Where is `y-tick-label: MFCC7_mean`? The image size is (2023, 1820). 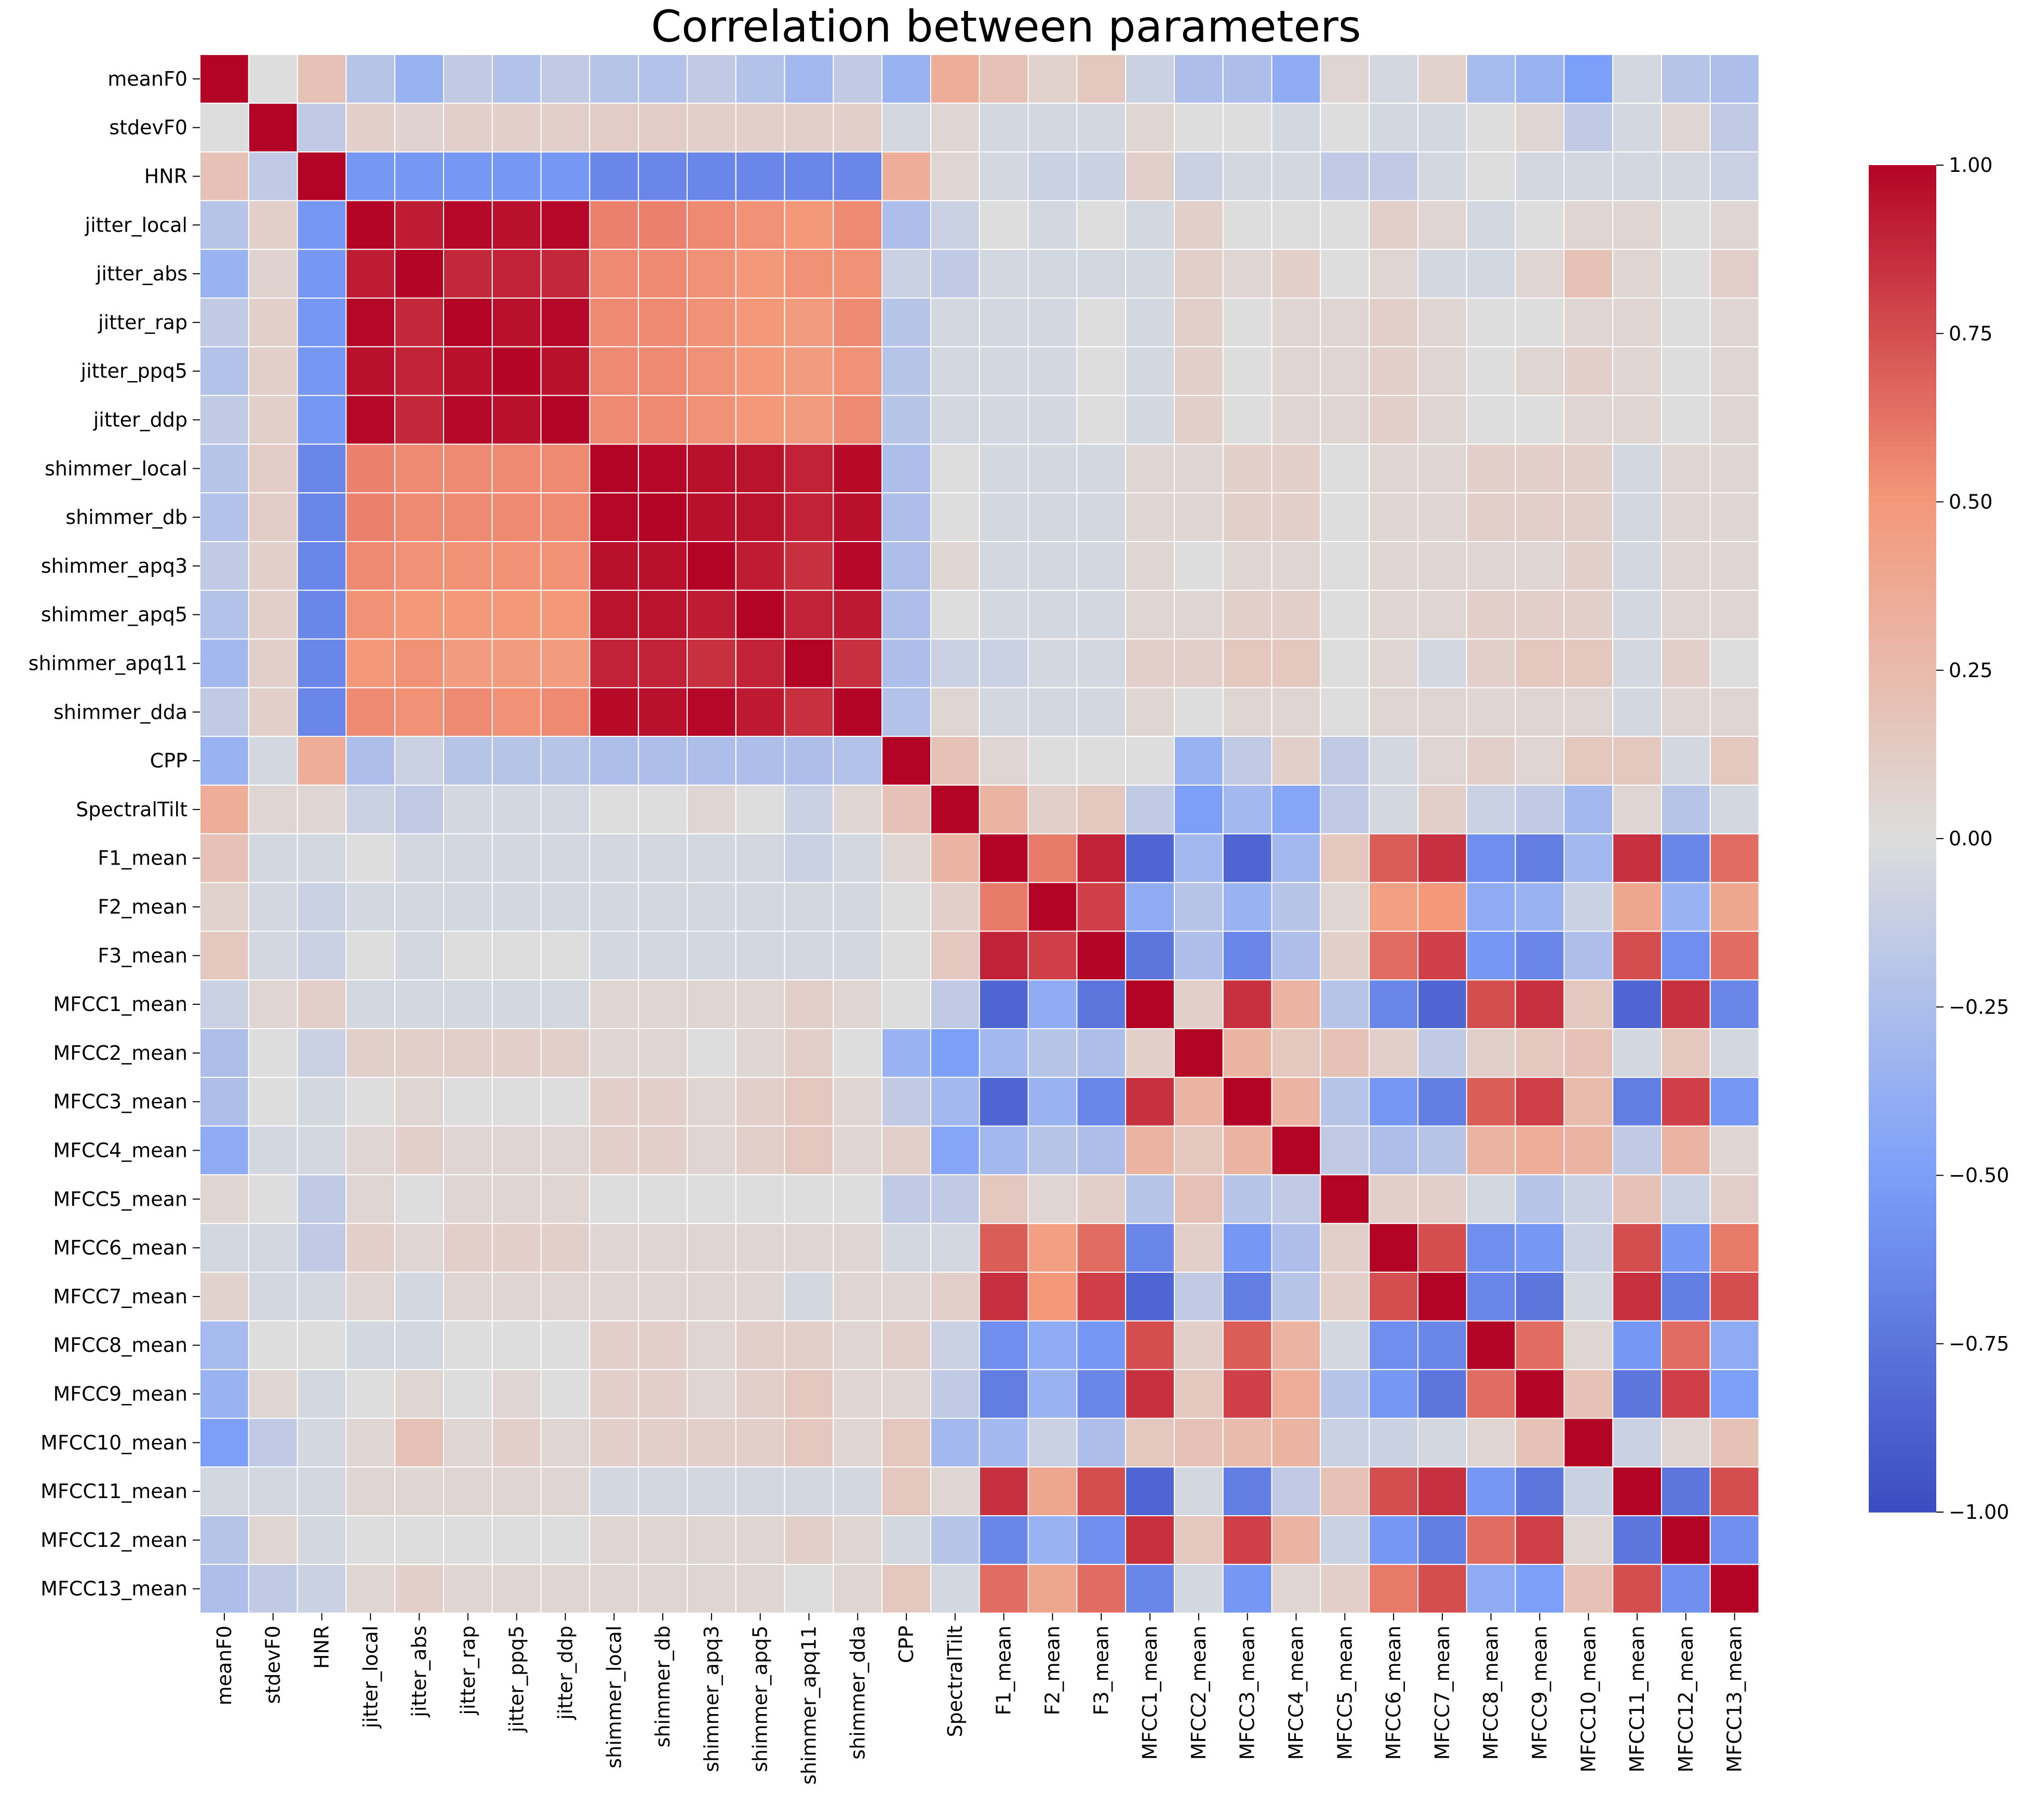 y-tick-label: MFCC7_mean is located at coordinates (120, 1296).